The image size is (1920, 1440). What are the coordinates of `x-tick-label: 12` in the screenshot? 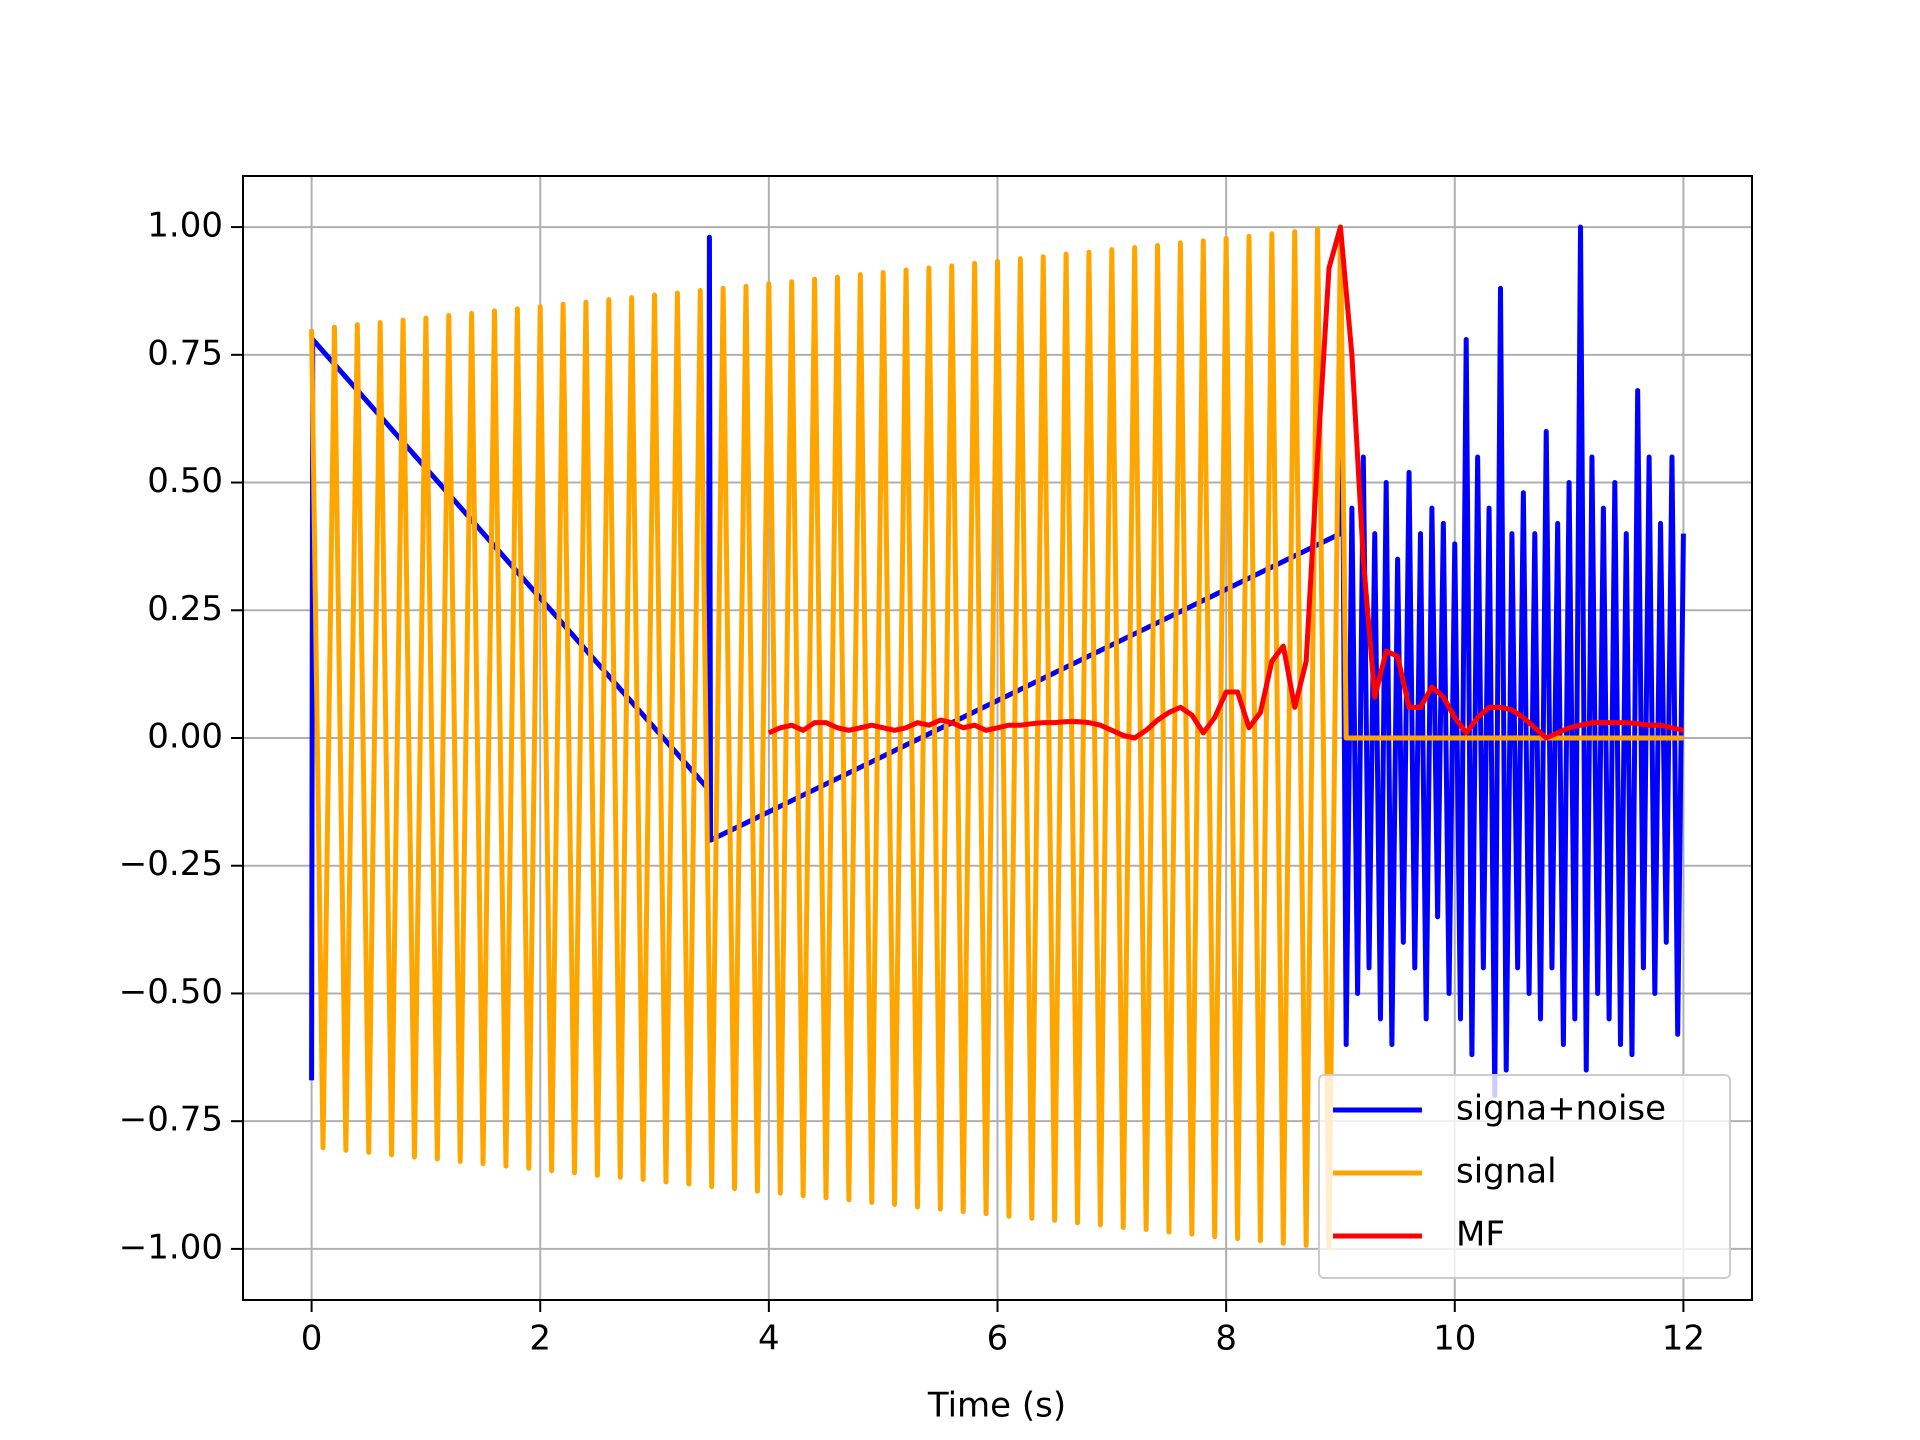 It's located at (1683, 1339).